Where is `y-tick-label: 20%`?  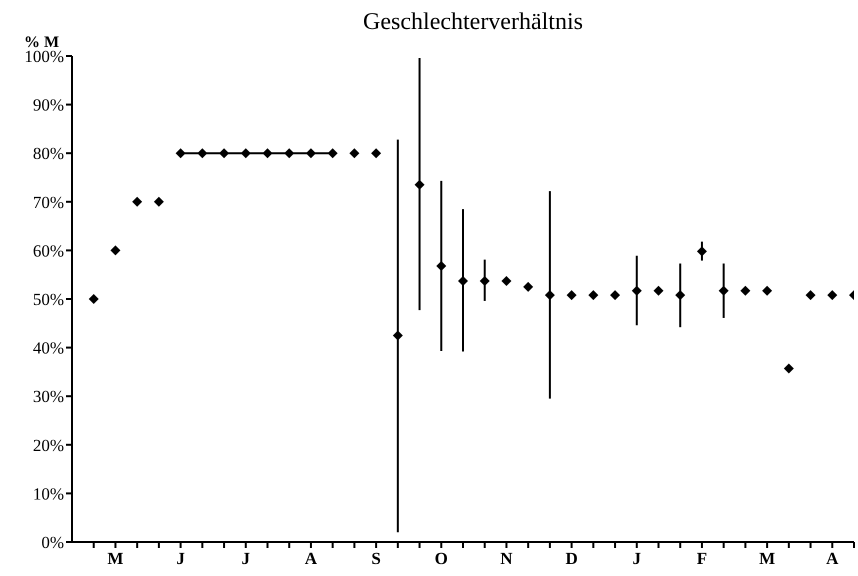 y-tick-label: 20% is located at coordinates (48, 445).